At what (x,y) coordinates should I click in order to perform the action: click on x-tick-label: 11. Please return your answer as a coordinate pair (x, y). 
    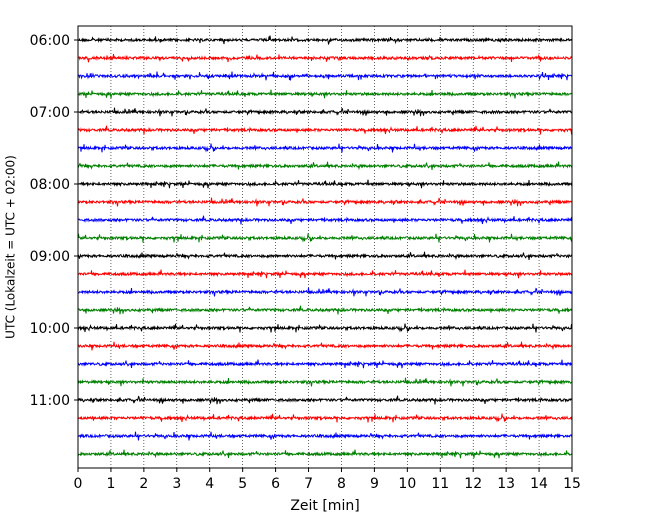
    Looking at the image, I should click on (440, 484).